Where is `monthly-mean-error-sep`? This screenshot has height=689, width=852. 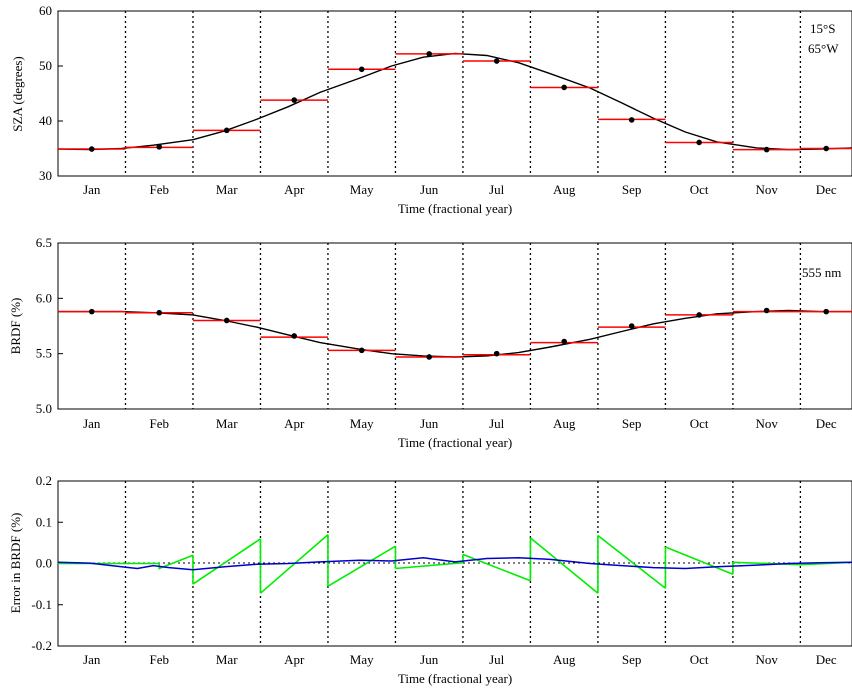
monthly-mean-error-sep is located at coordinates (631, 561).